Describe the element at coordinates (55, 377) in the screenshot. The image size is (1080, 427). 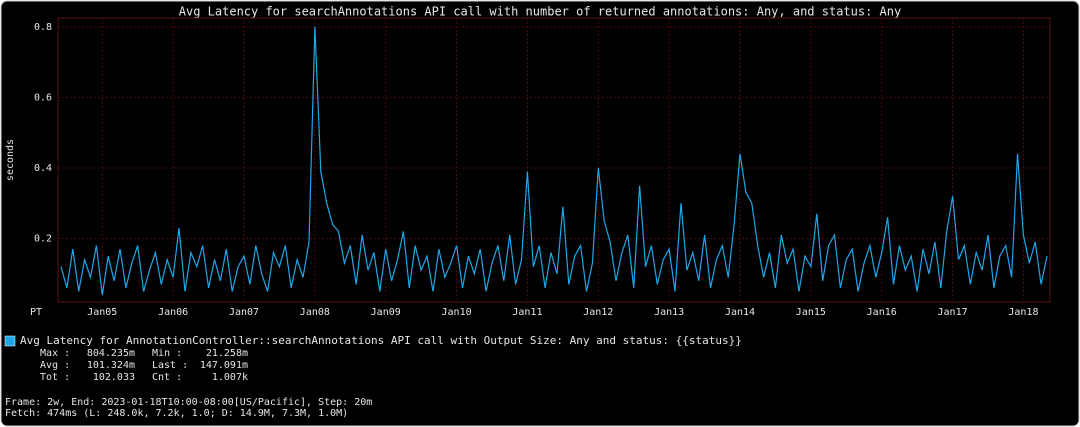
I see `stat-text: Tot :` at that location.